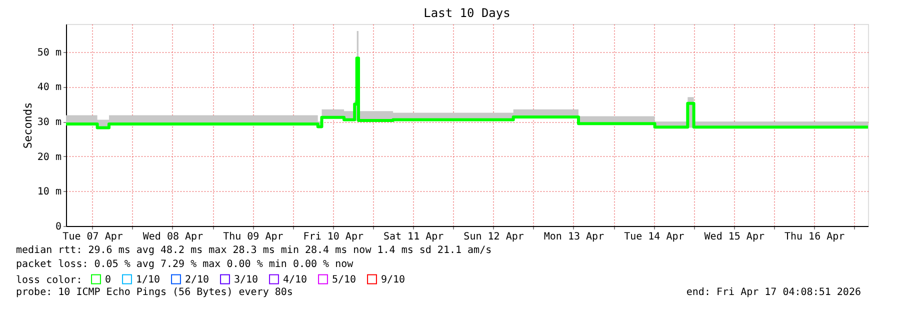 This screenshot has height=310, width=897. I want to click on x-tick-label: Mon 13 Apr, so click(574, 237).